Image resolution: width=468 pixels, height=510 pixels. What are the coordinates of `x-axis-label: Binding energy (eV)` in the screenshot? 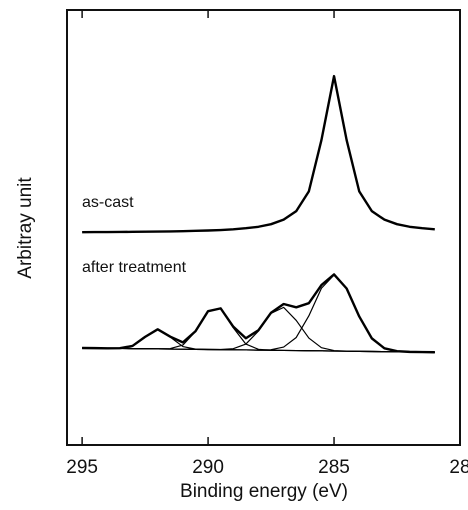 It's located at (264, 491).